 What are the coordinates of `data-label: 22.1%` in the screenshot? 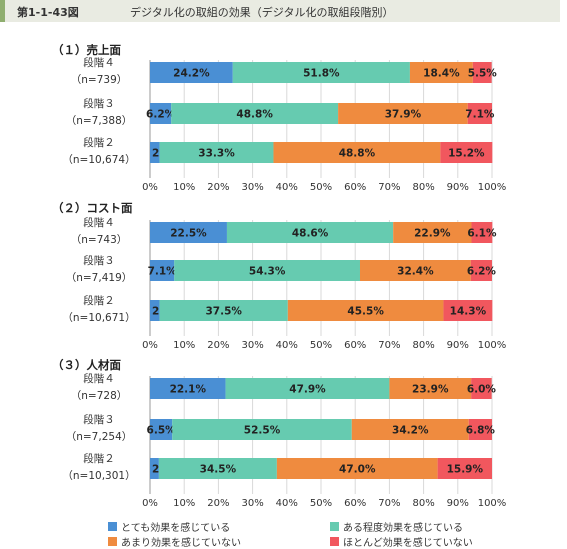 It's located at (188, 390).